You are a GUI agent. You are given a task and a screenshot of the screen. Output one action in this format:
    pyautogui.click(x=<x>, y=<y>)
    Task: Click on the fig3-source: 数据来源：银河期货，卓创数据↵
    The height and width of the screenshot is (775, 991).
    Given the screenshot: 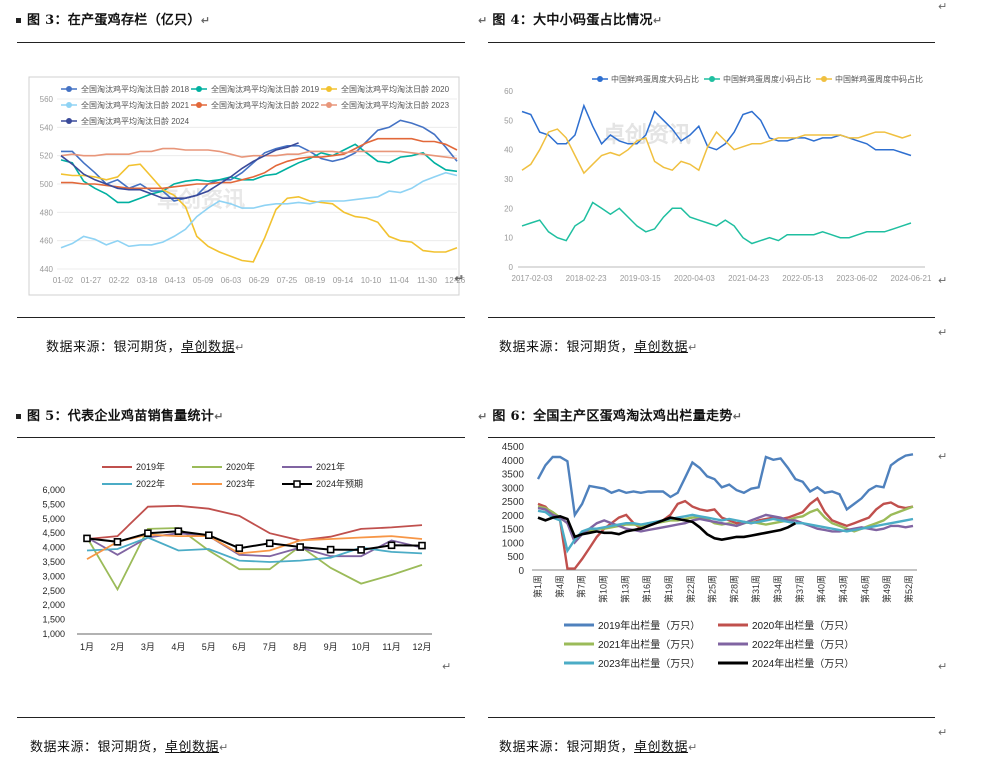 What is the action you would take?
    pyautogui.click(x=145, y=347)
    